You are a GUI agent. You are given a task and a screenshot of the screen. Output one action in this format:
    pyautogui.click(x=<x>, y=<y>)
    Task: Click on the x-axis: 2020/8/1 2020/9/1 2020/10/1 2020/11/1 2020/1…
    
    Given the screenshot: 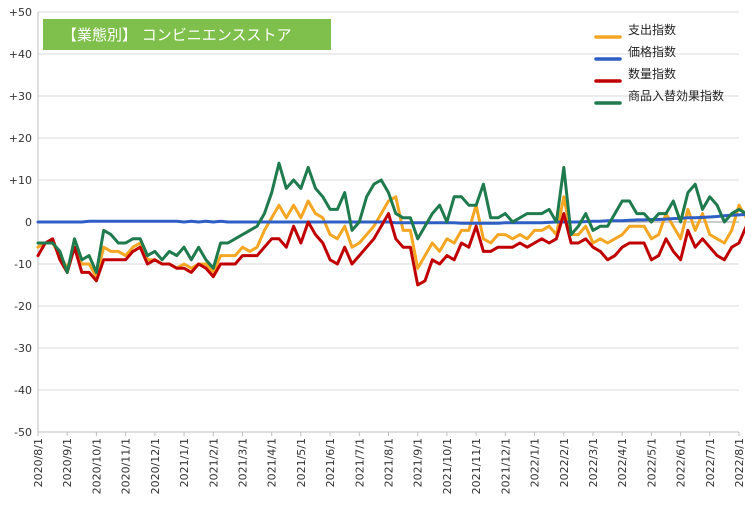 What is the action you would take?
    pyautogui.click(x=388, y=462)
    